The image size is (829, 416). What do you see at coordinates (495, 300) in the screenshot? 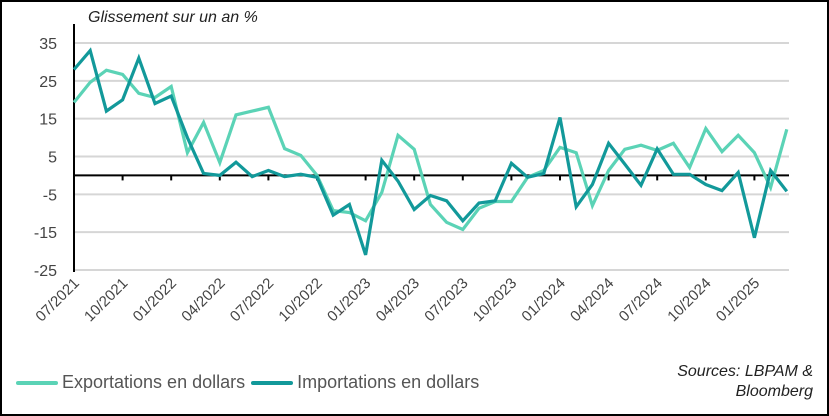
I see `x-tick-label: 10/2023` at bounding box center [495, 300].